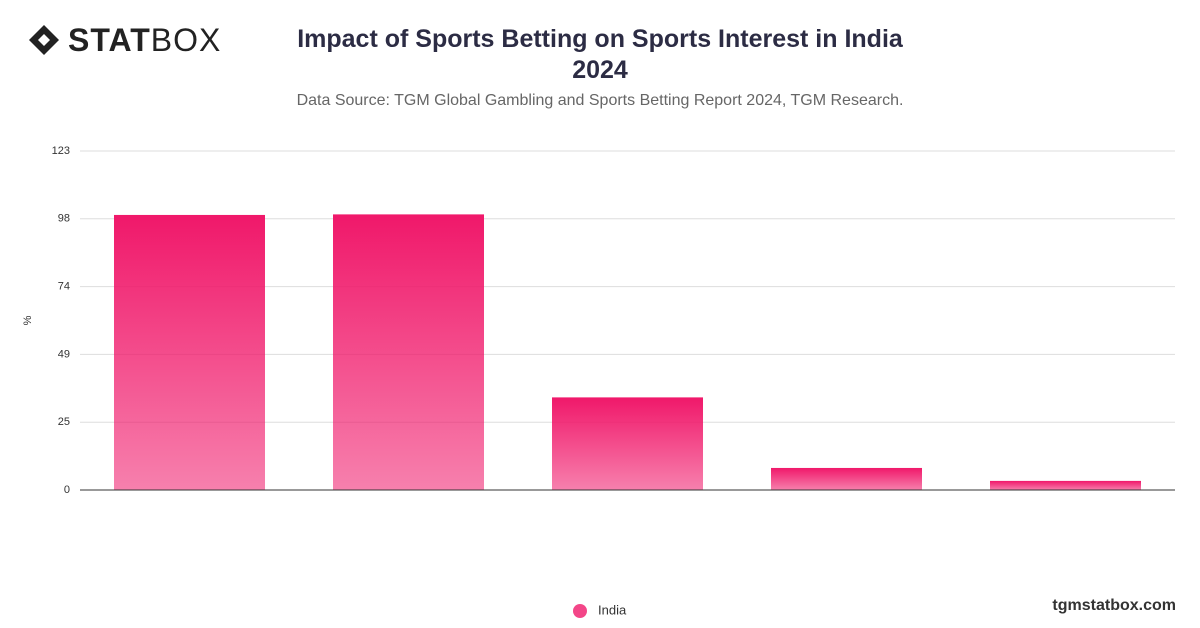 The height and width of the screenshot is (628, 1200). Describe the element at coordinates (1114, 605) in the screenshot. I see `footer: tgmstatbox.com` at that location.